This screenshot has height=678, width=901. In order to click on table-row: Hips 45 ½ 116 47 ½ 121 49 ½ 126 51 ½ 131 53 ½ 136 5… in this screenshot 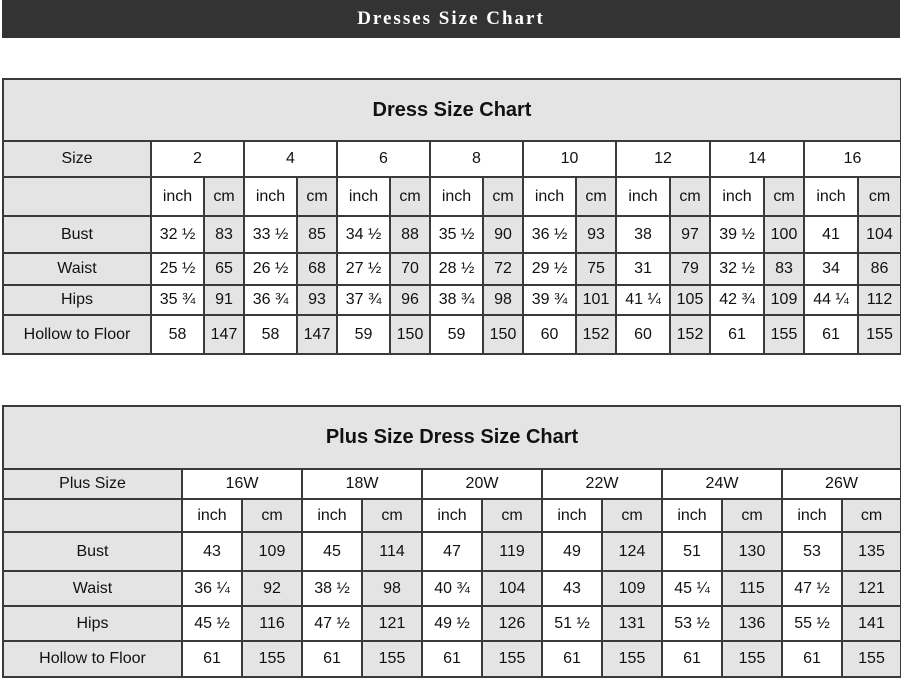, I will do `click(451, 623)`.